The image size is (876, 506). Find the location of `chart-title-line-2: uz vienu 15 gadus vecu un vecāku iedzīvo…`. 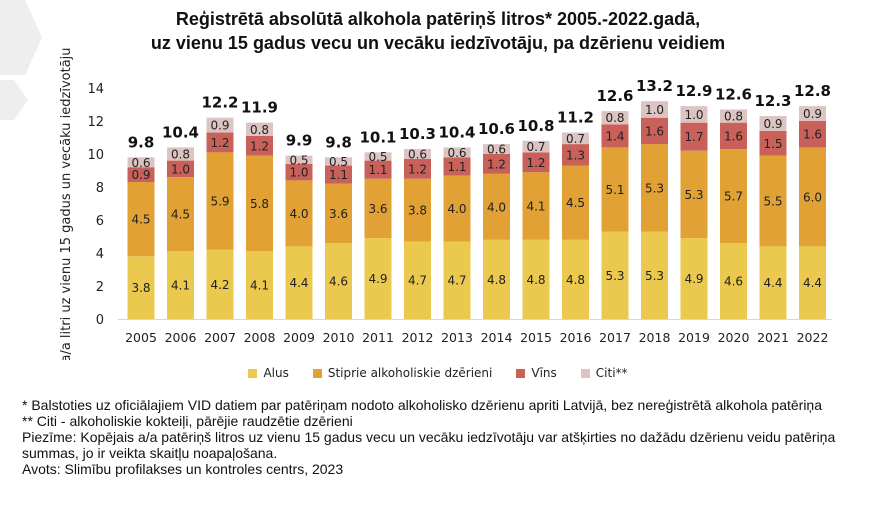

chart-title-line-2: uz vienu 15 gadus vecu un vecāku iedzīvo… is located at coordinates (438, 43).